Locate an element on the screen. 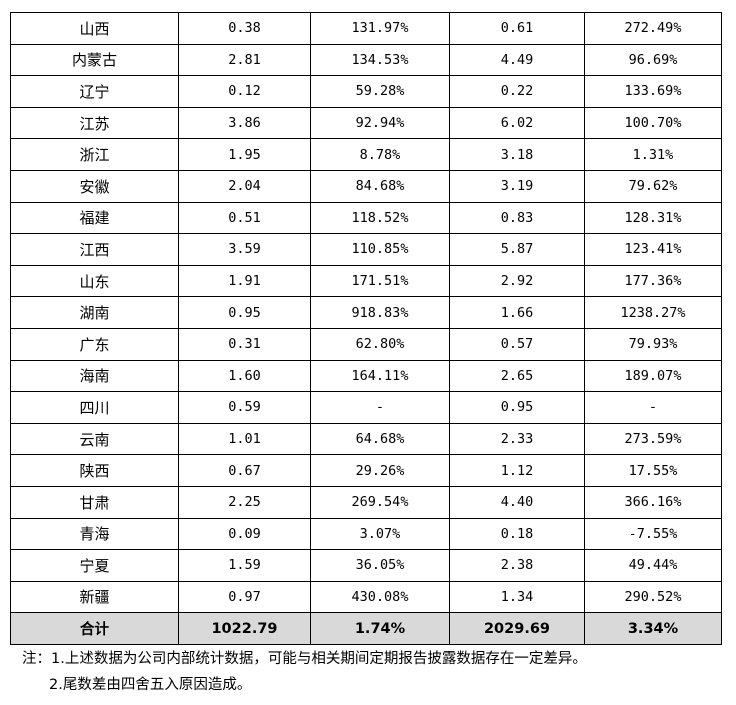 Image resolution: width=736 pixels, height=705 pixels. region-cell: 江苏 is located at coordinates (94, 123).